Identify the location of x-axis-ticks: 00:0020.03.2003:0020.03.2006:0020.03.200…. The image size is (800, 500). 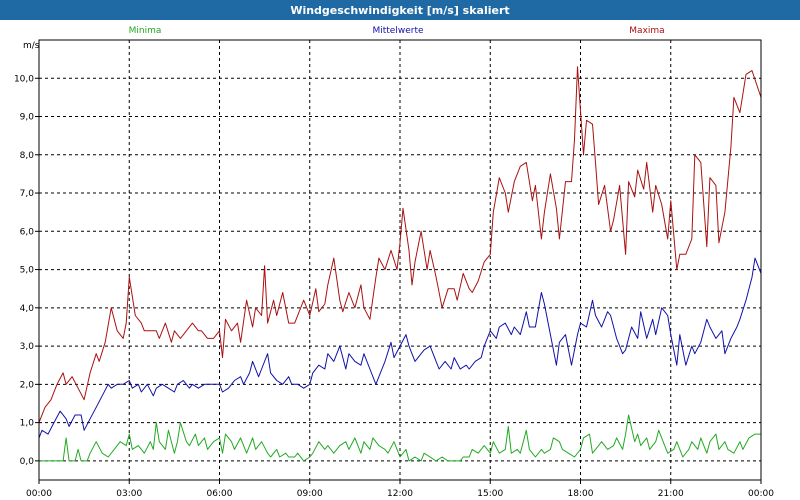
(400, 489).